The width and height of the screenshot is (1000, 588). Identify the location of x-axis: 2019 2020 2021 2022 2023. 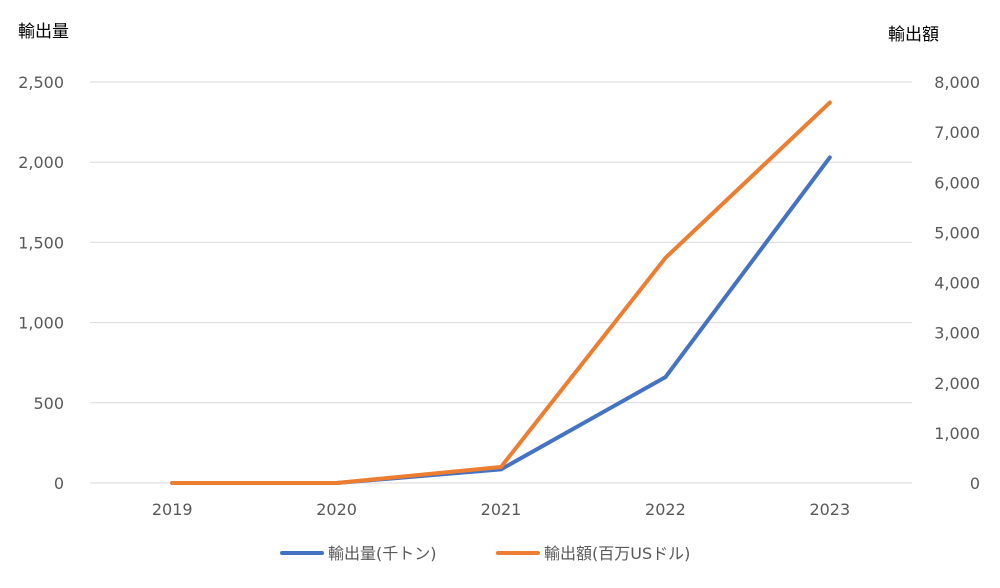
(501, 509).